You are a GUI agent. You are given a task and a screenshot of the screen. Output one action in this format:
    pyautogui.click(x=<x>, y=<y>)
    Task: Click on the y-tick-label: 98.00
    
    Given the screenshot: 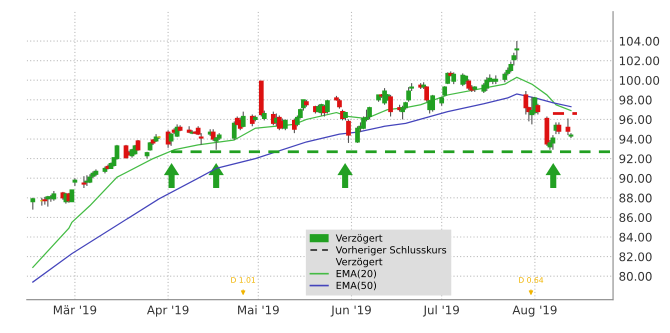 What is the action you would take?
    pyautogui.click(x=635, y=100)
    